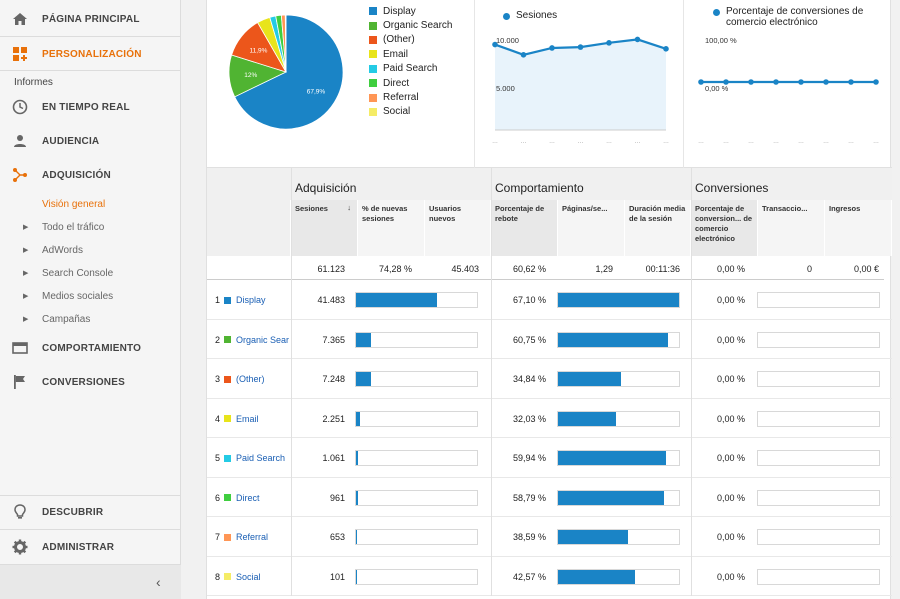 This screenshot has width=900, height=599. What do you see at coordinates (818, 300) in the screenshot?
I see `conversion-bar-track` at bounding box center [818, 300].